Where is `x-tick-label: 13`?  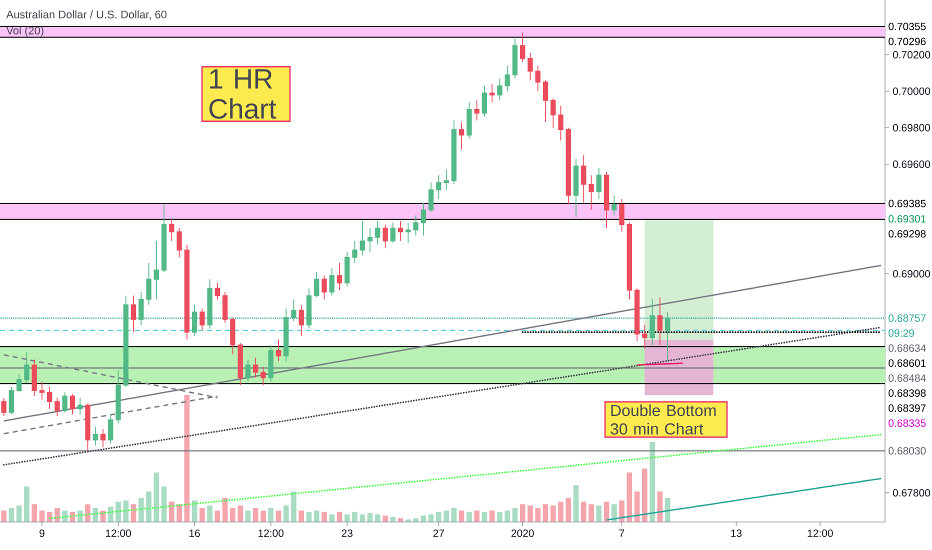
x-tick-label: 13 is located at coordinates (736, 533).